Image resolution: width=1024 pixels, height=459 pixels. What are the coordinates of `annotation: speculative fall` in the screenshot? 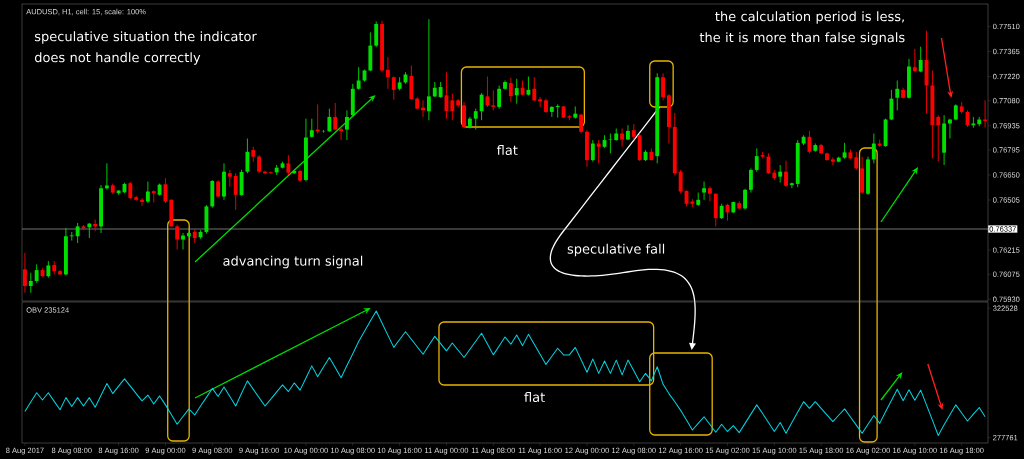 It's located at (616, 250).